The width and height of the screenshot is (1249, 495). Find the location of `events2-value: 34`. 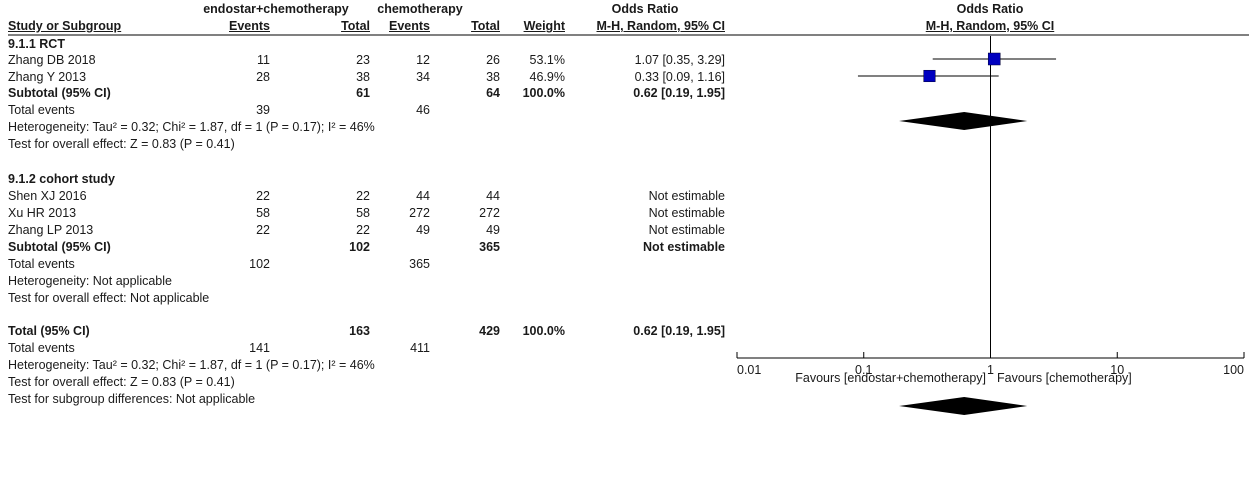

events2-value: 34 is located at coordinates (423, 77).